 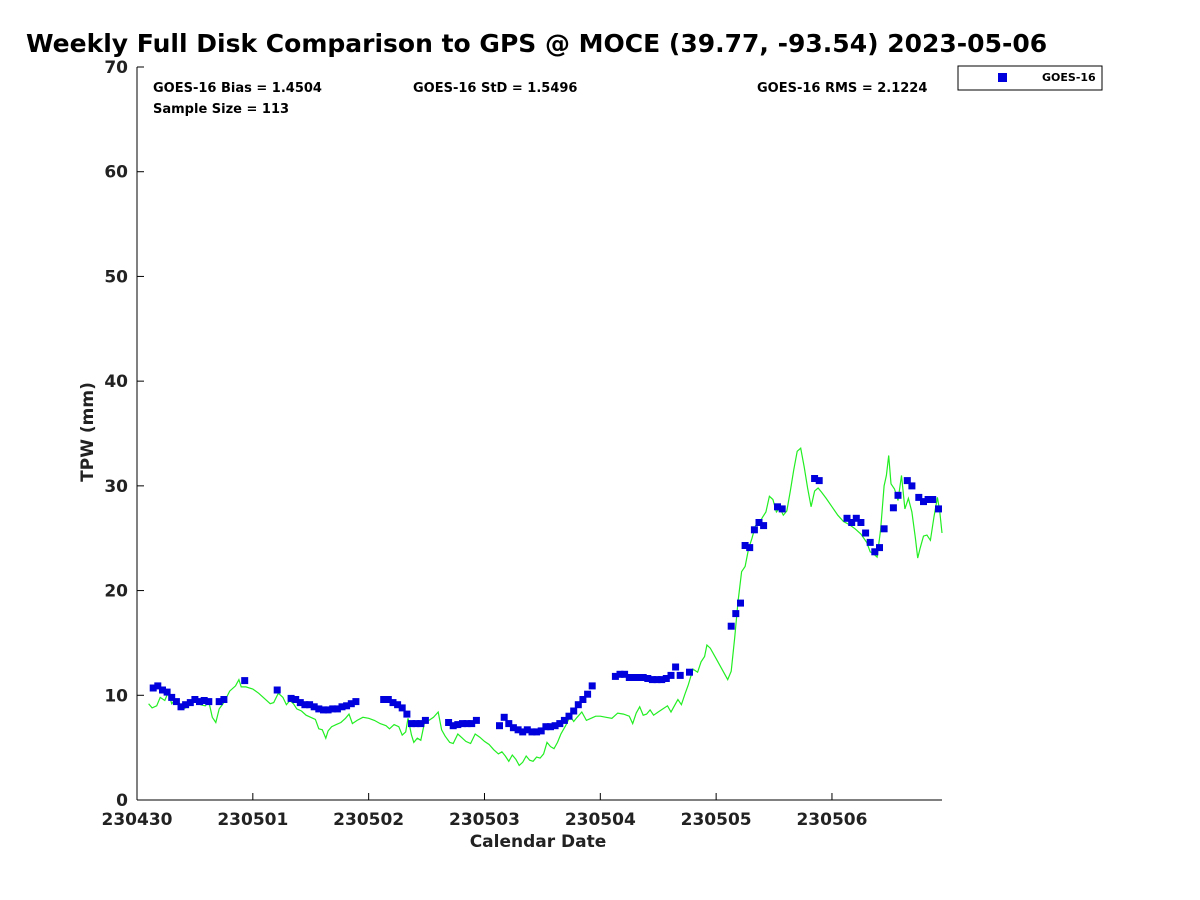 I want to click on y-tick-label: 10, so click(x=116, y=696).